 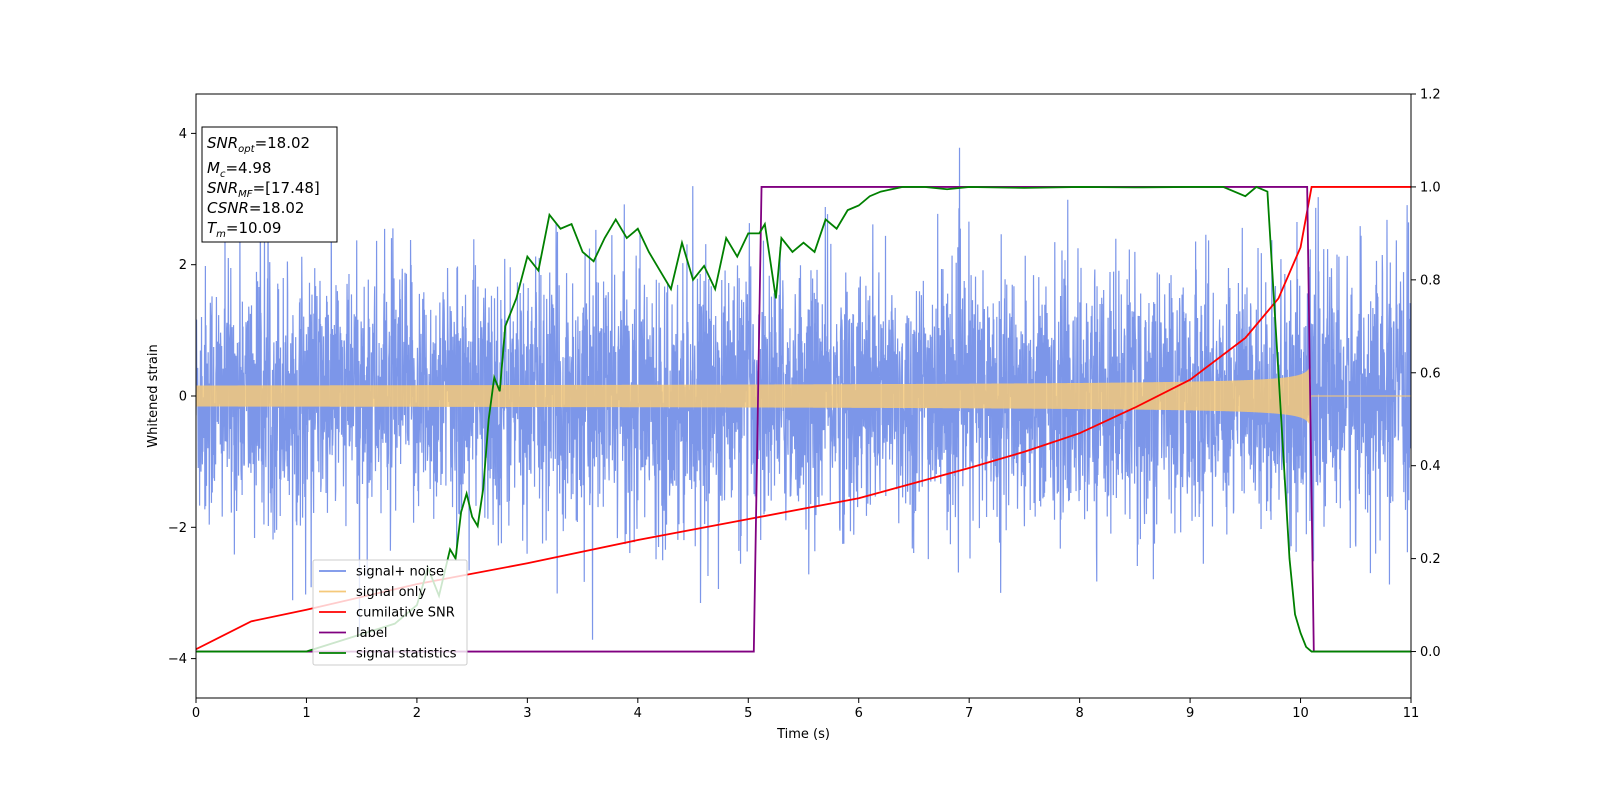 I want to click on y-left-tick-label: 4, so click(x=183, y=134).